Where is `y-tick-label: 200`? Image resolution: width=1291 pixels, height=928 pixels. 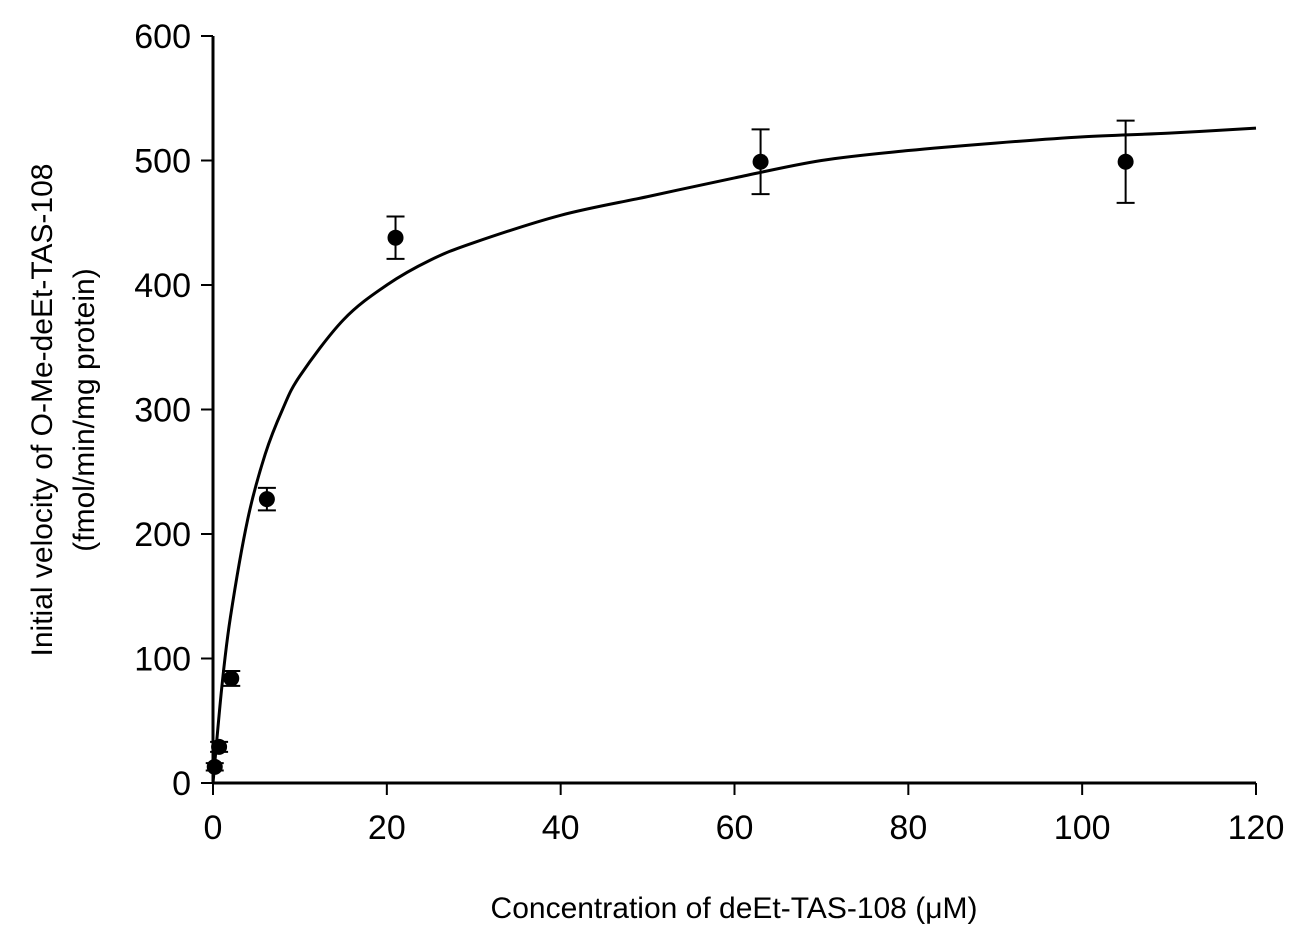 y-tick-label: 200 is located at coordinates (162, 535).